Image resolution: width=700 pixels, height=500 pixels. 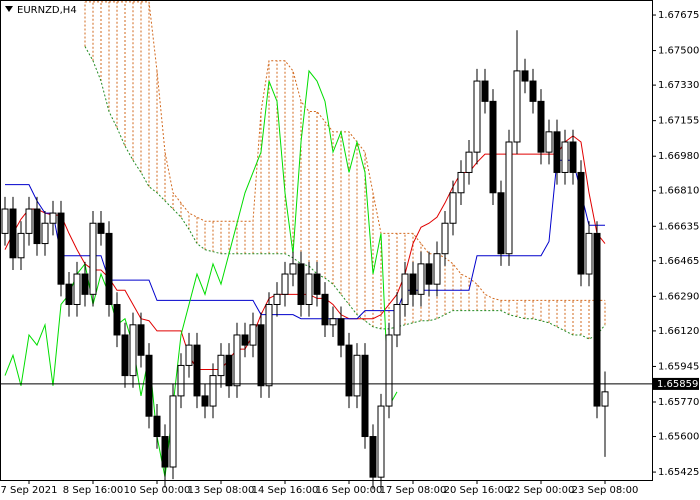 I want to click on y-tick-label: 1.67675, so click(x=678, y=15).